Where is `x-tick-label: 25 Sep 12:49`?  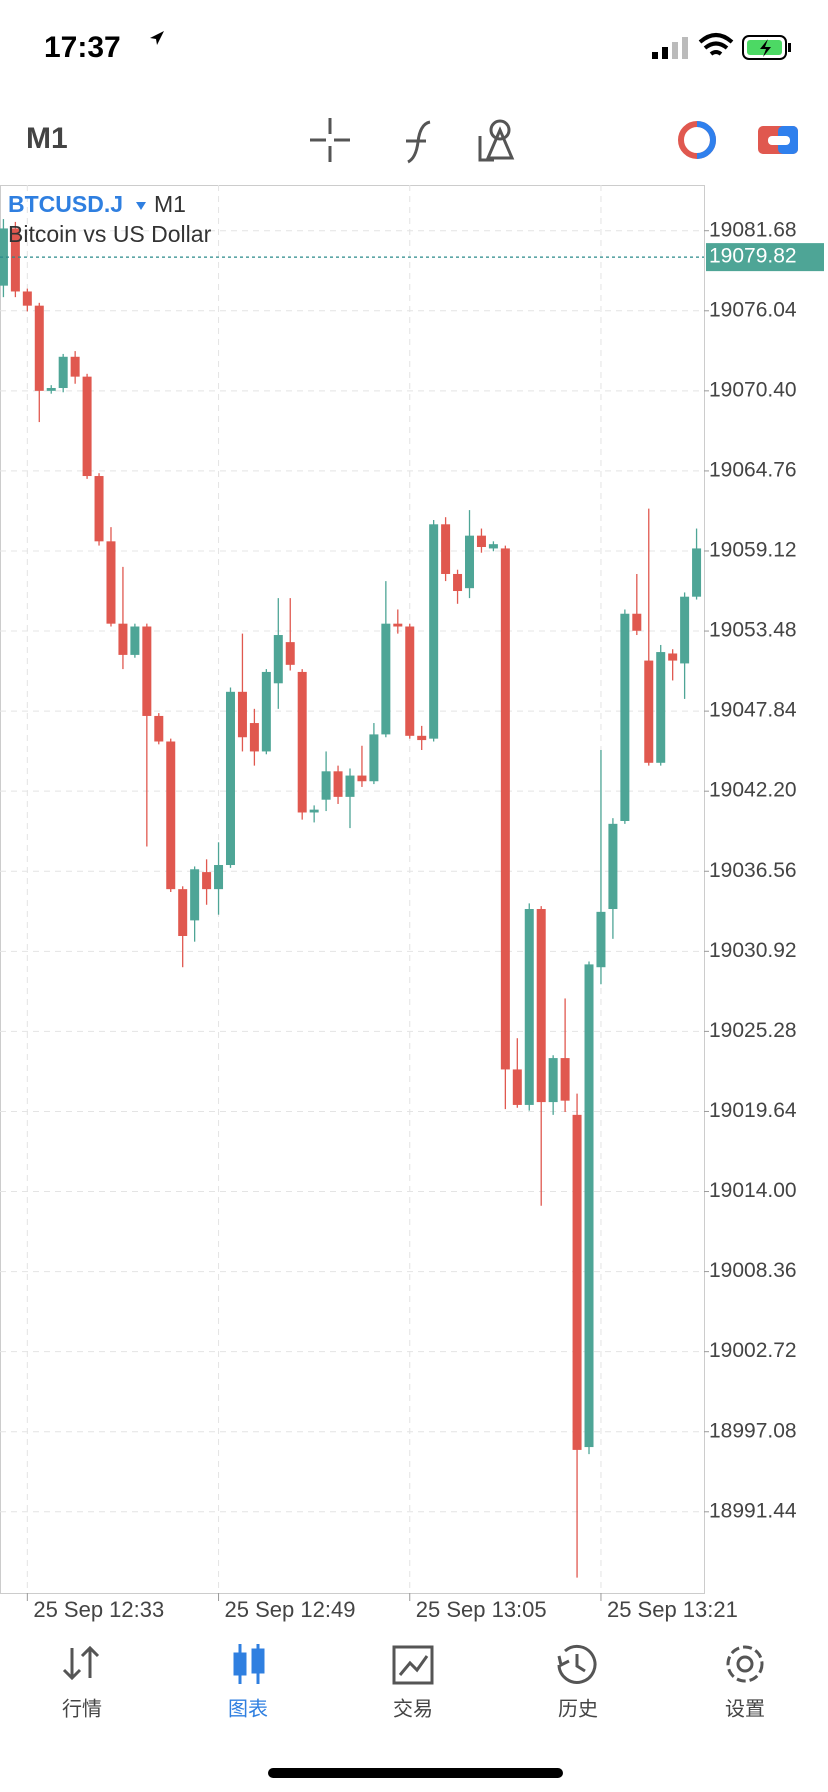 x-tick-label: 25 Sep 12:49 is located at coordinates (290, 1609).